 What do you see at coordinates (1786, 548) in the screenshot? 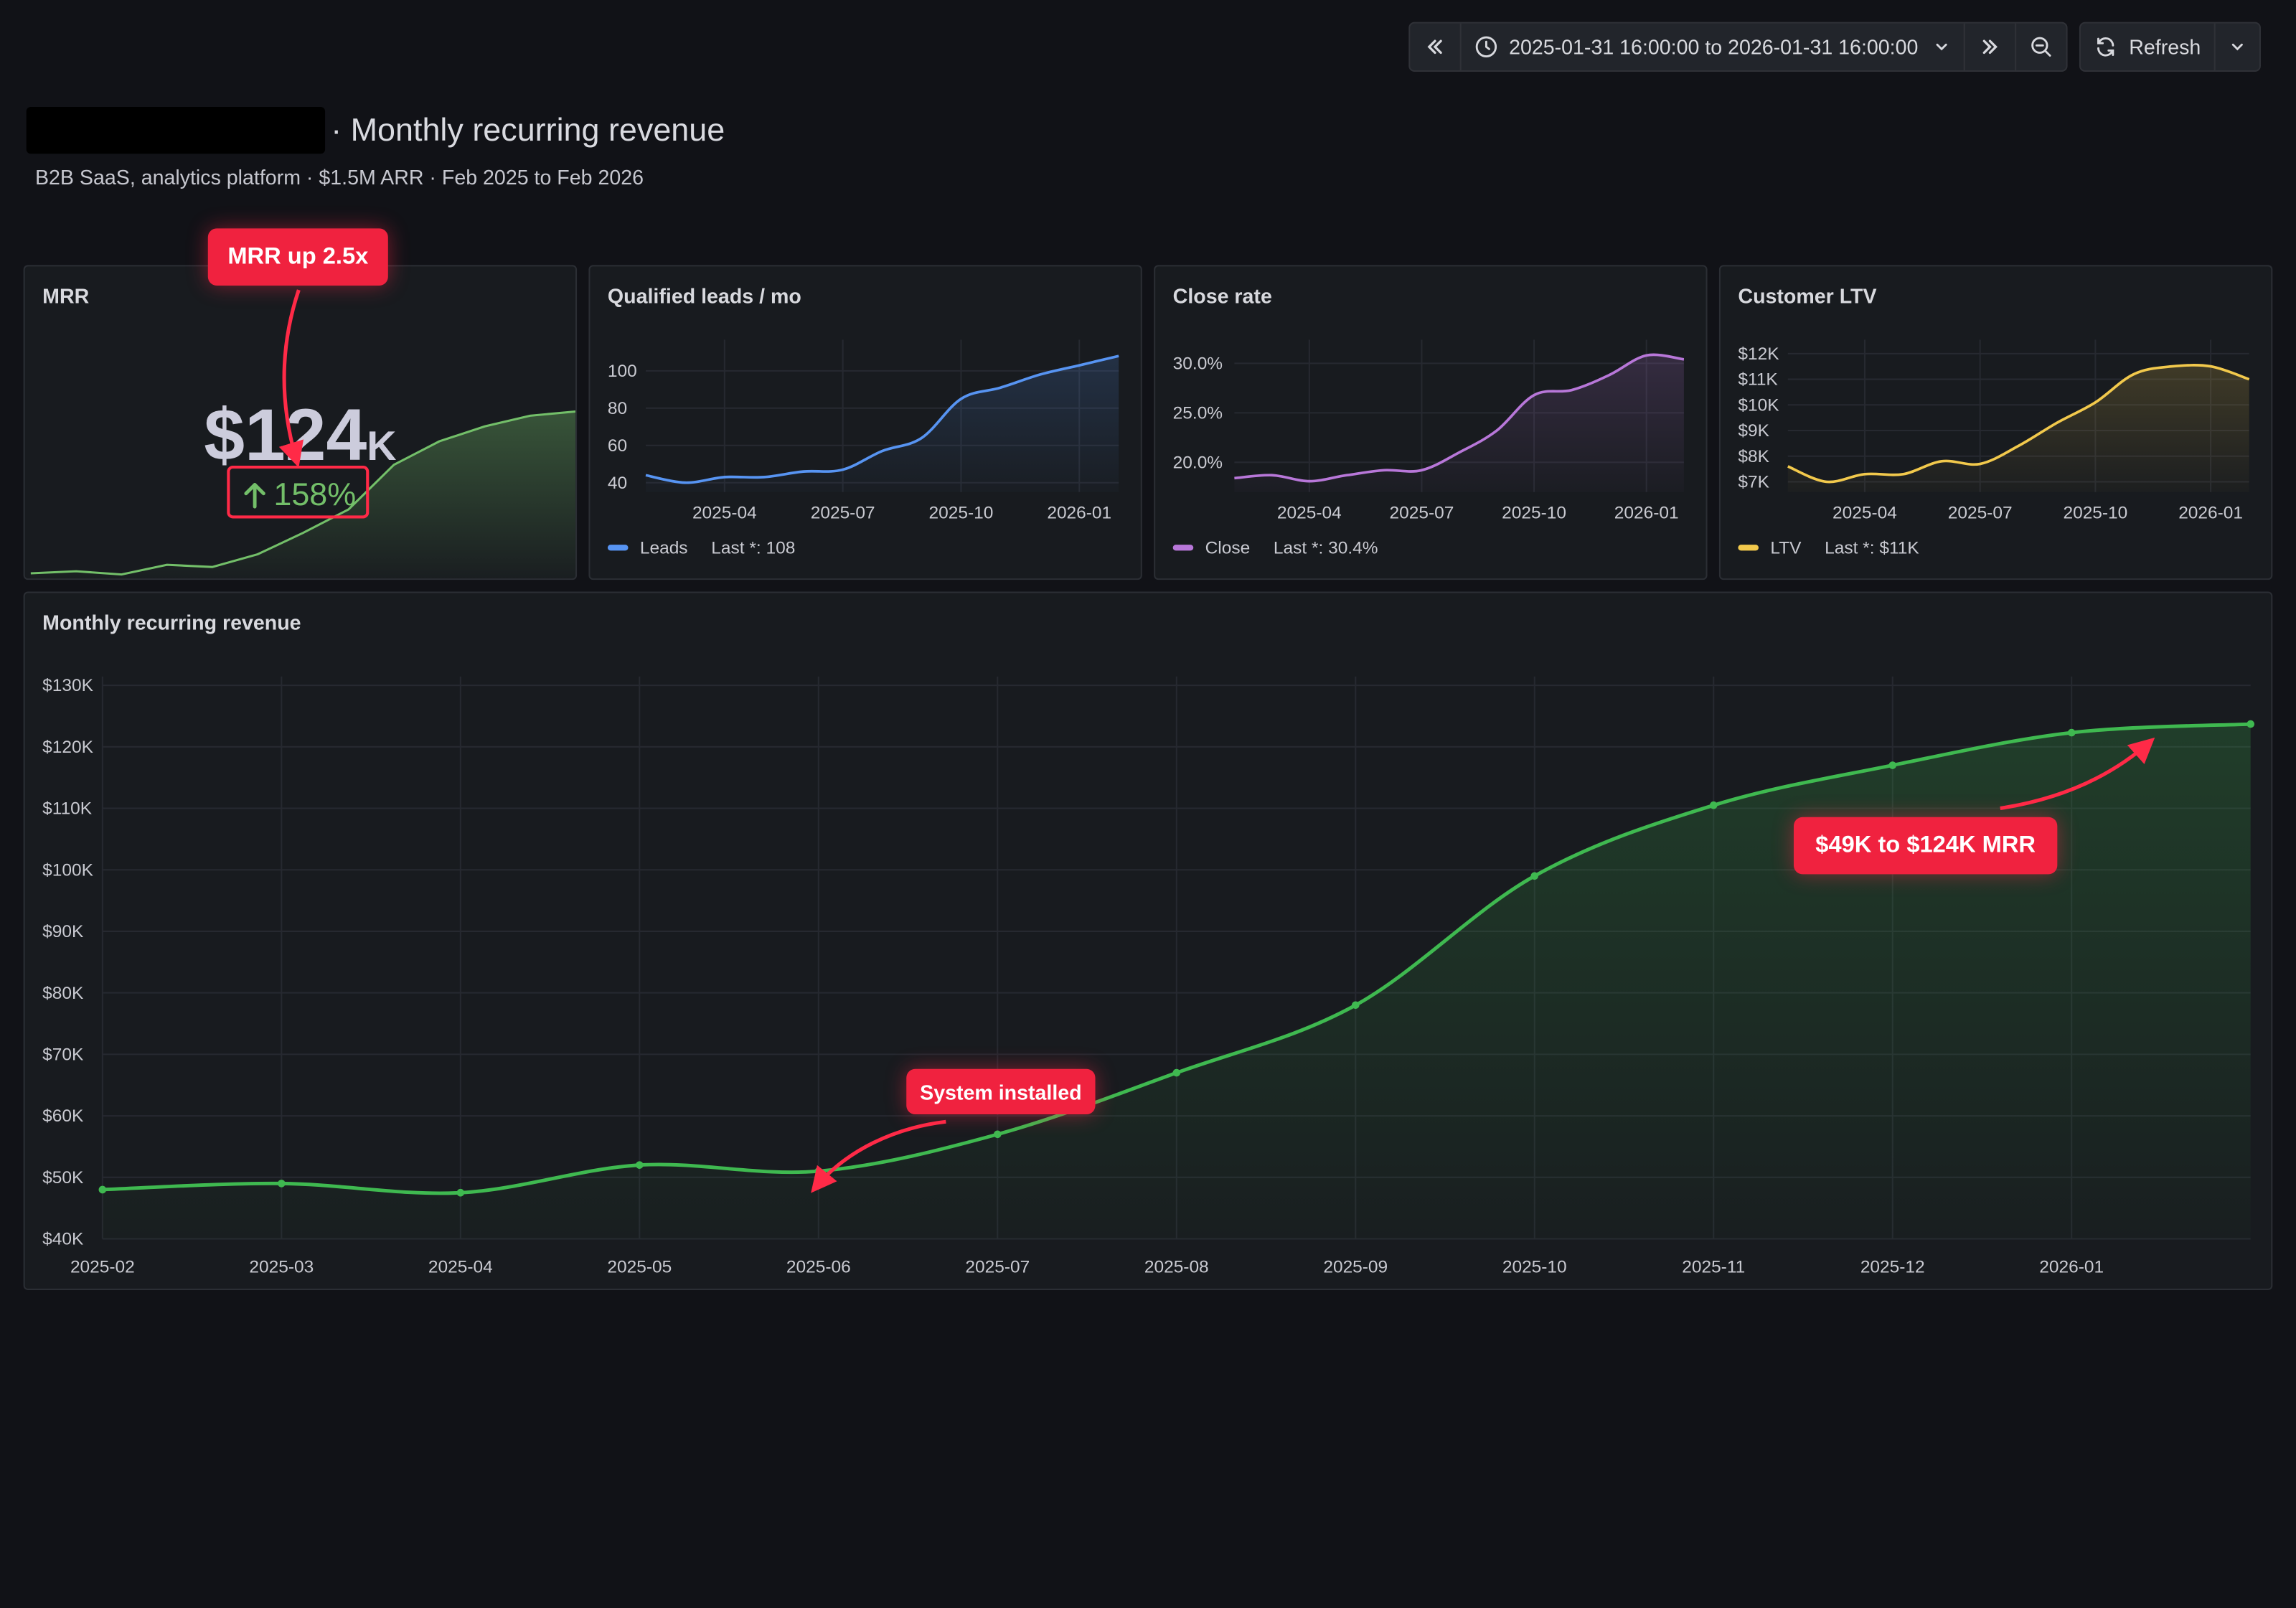
I see `legend-label: LTV` at bounding box center [1786, 548].